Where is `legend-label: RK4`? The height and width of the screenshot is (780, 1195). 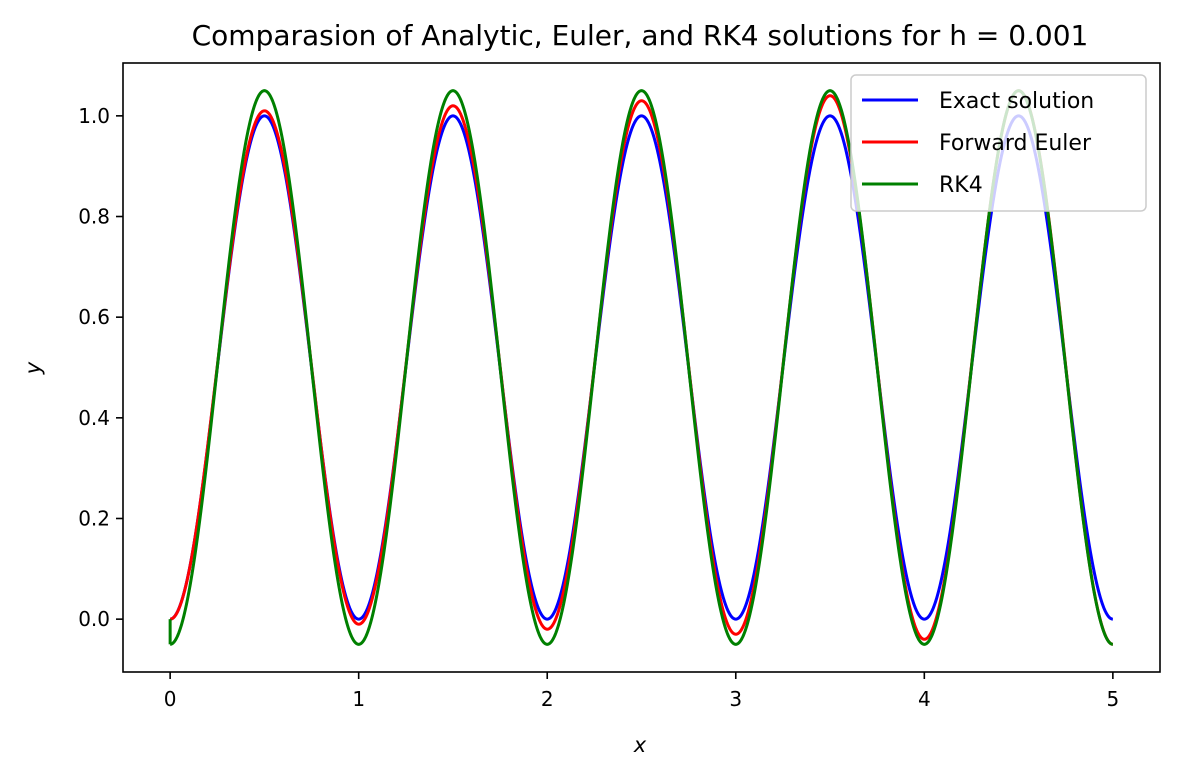
legend-label: RK4 is located at coordinates (961, 185).